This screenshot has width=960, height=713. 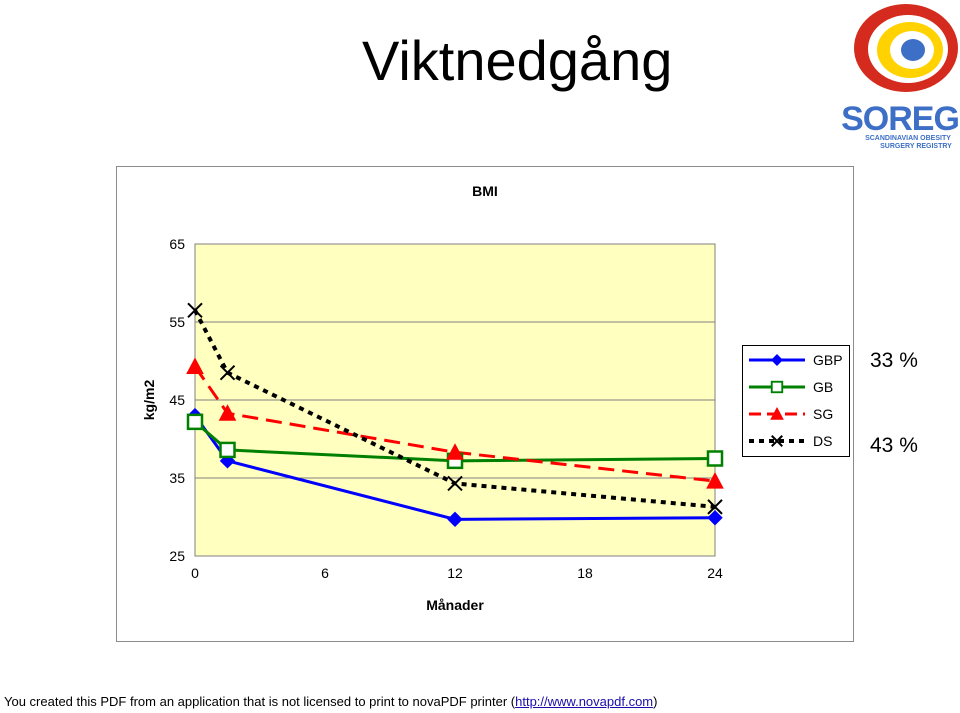 I want to click on footer-close: ), so click(x=655, y=701).